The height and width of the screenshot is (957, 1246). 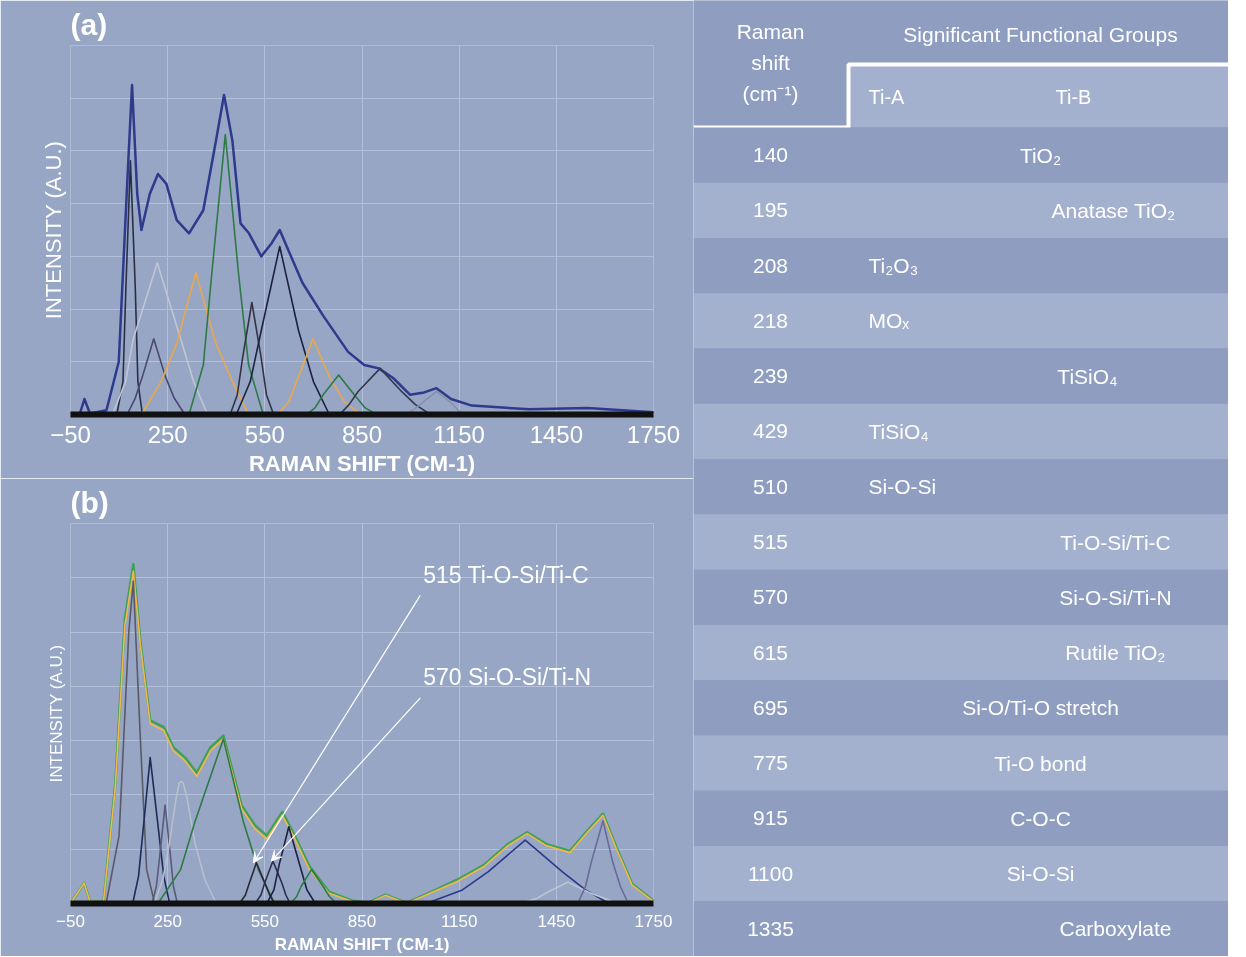 What do you see at coordinates (770, 763) in the screenshot?
I see `category-label: 775` at bounding box center [770, 763].